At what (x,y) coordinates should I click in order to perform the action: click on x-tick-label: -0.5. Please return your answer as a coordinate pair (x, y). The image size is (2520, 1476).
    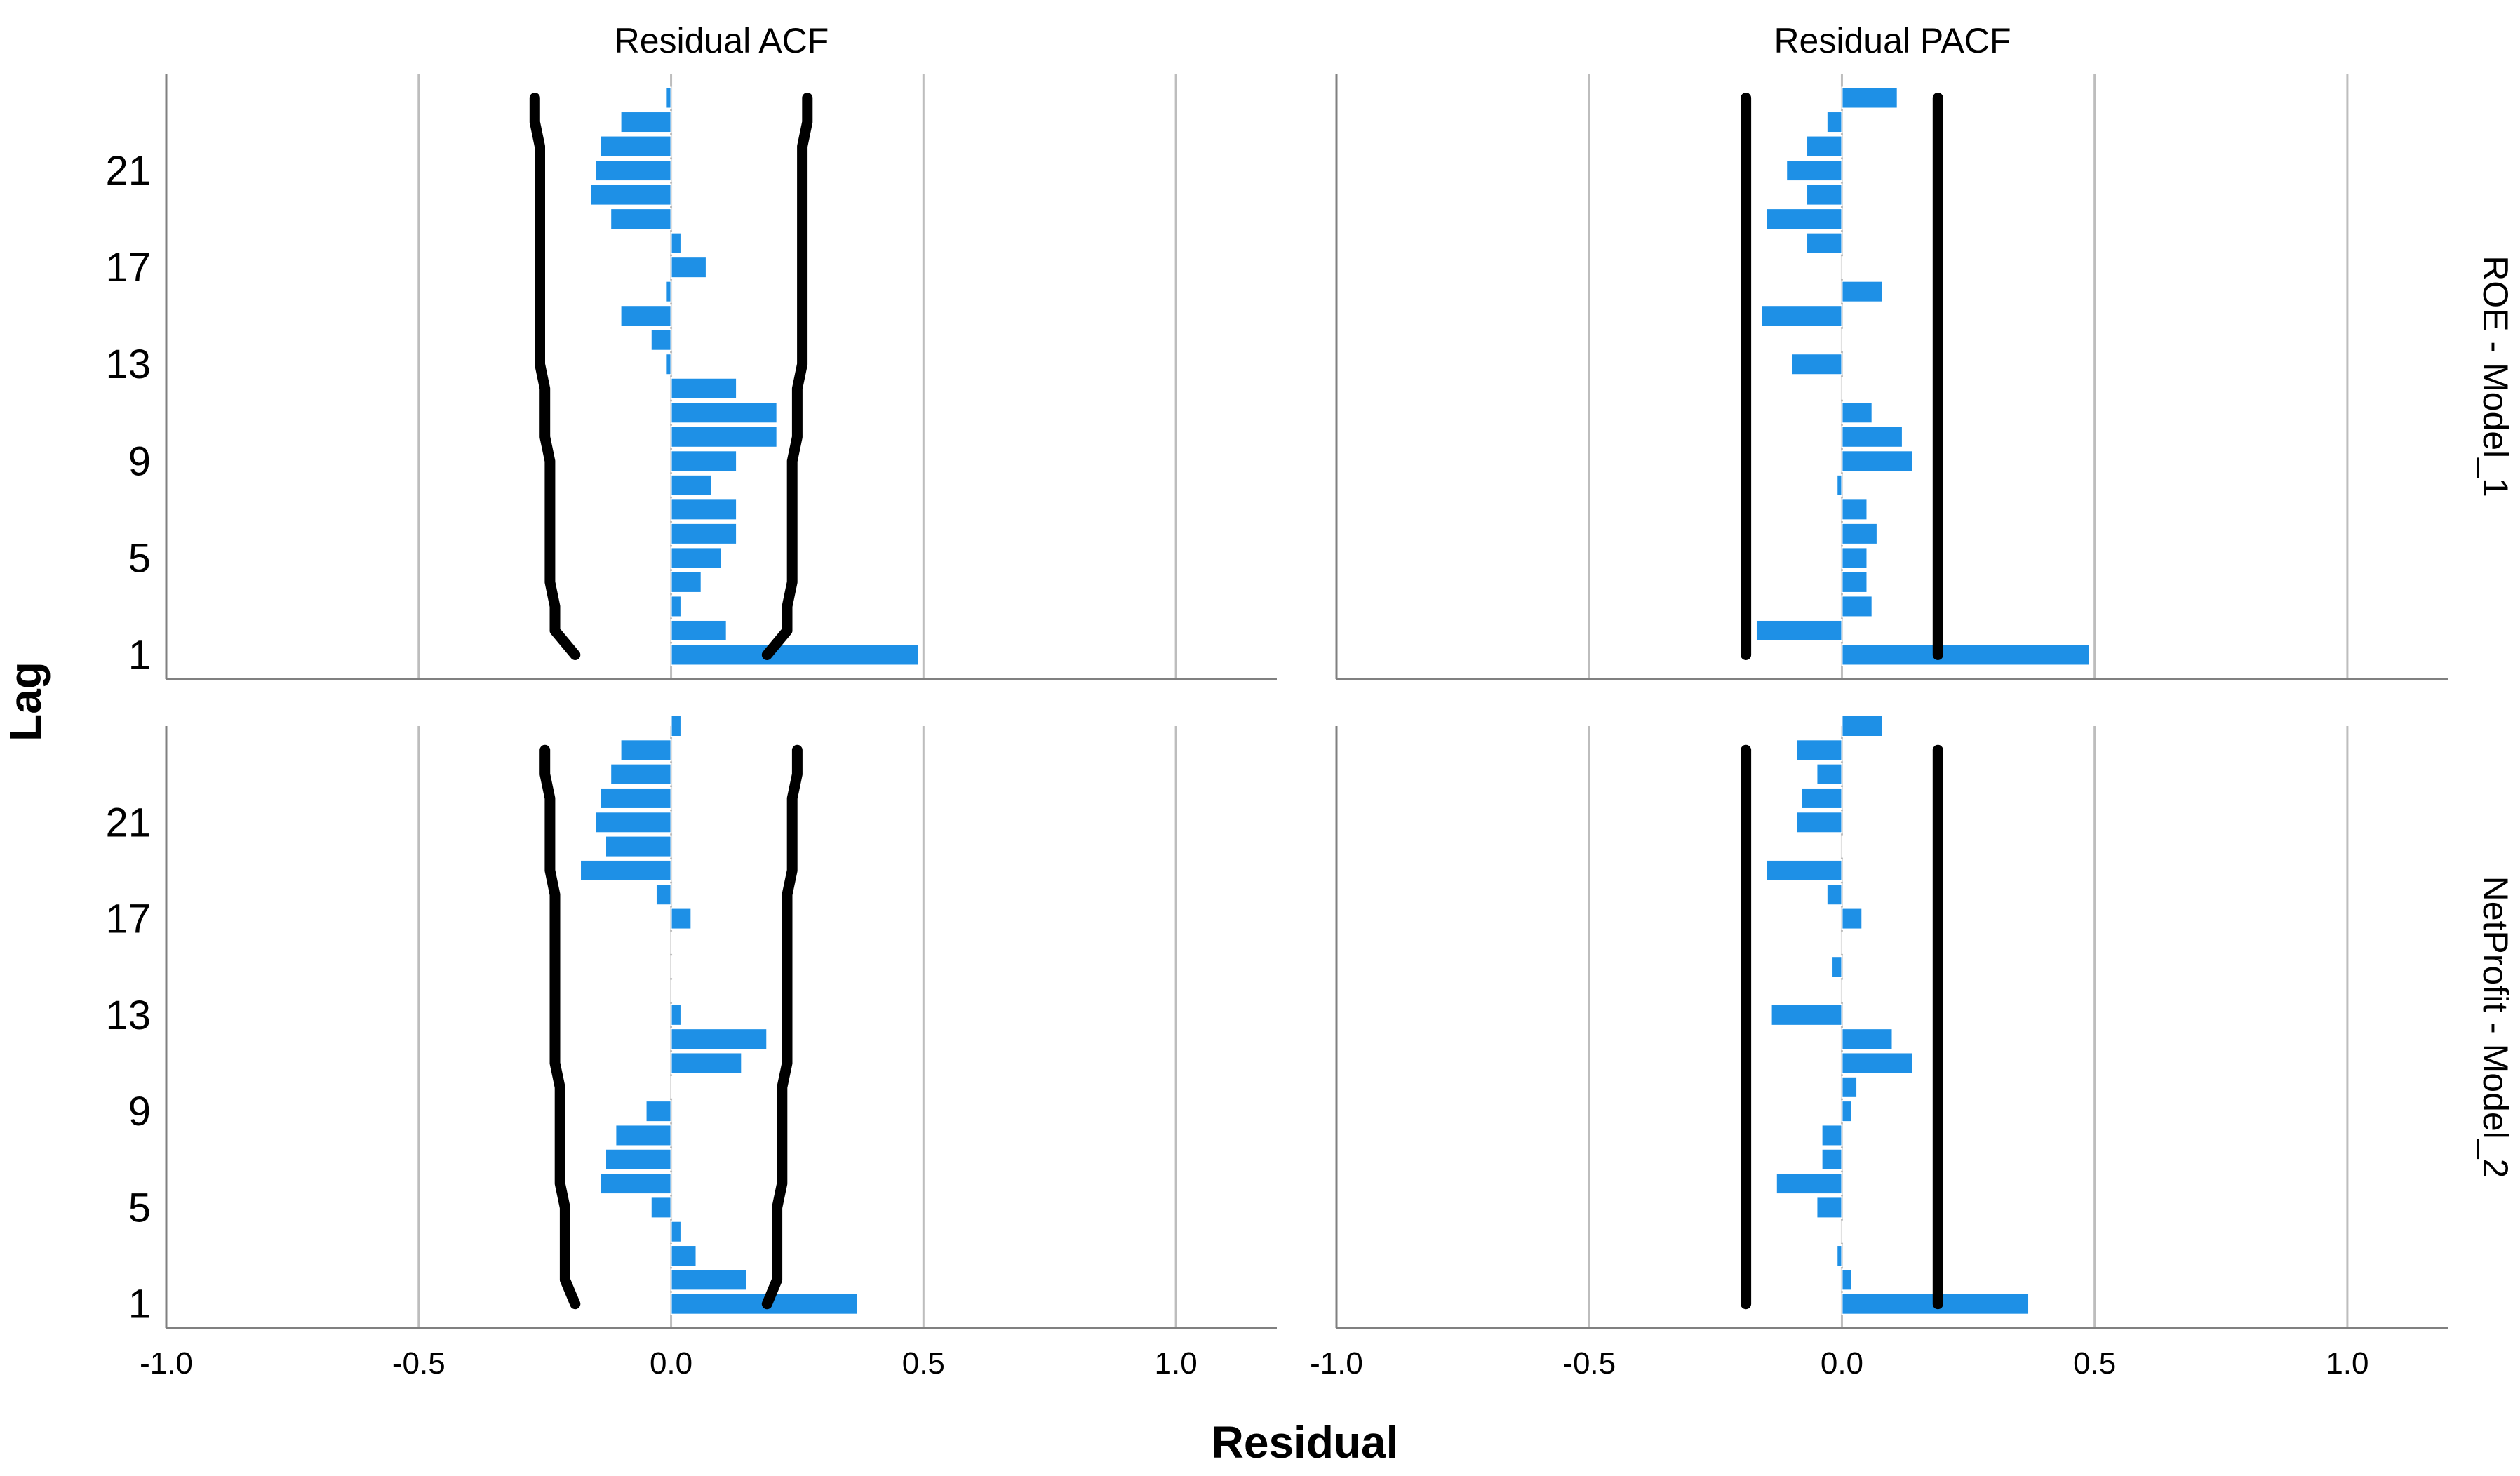
    Looking at the image, I should click on (418, 1363).